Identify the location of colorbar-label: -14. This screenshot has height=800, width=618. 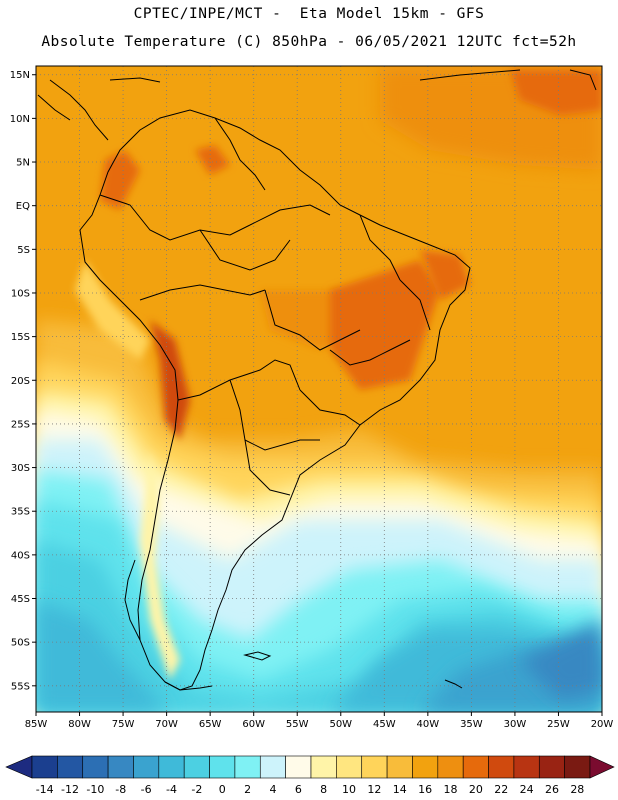
(45, 789).